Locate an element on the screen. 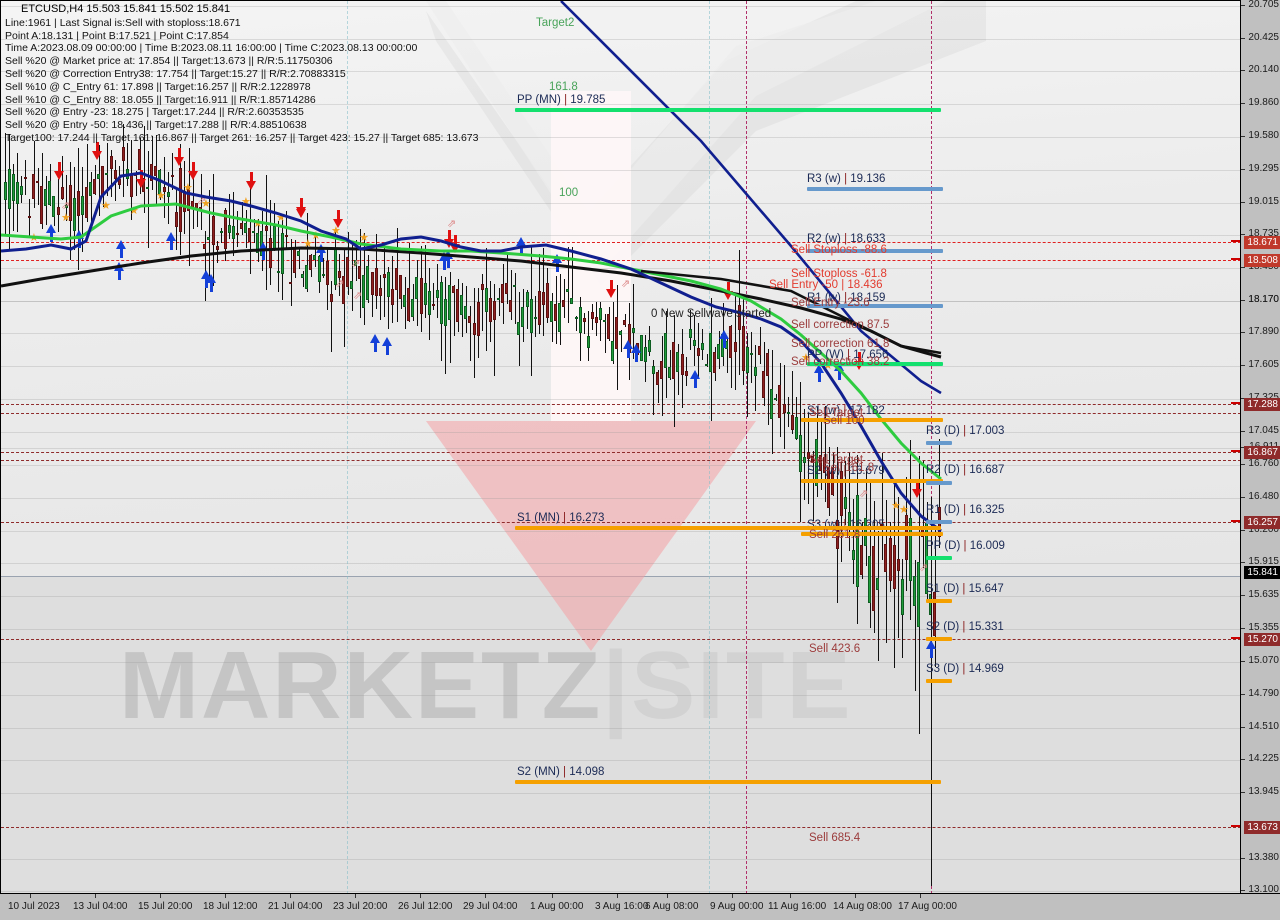  candle-wick is located at coordinates (218, 252).